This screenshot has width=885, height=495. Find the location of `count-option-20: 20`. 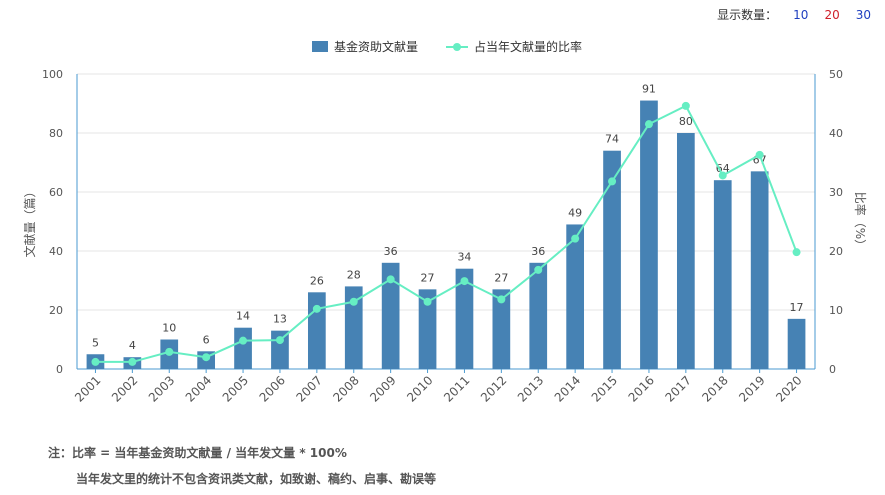

count-option-20: 20 is located at coordinates (832, 14).